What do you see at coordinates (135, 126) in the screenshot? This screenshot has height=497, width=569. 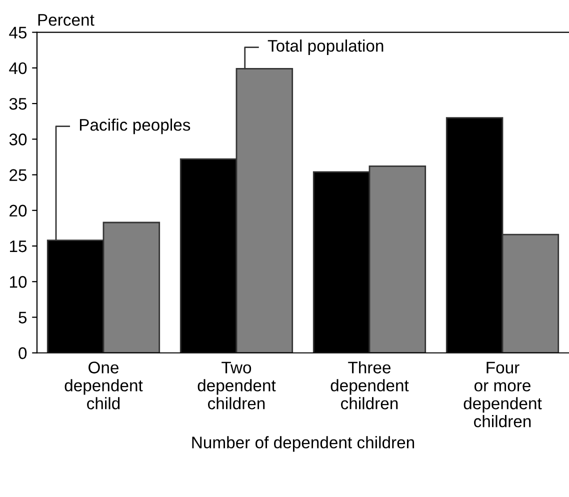 I see `series-label: Pacific peoples` at bounding box center [135, 126].